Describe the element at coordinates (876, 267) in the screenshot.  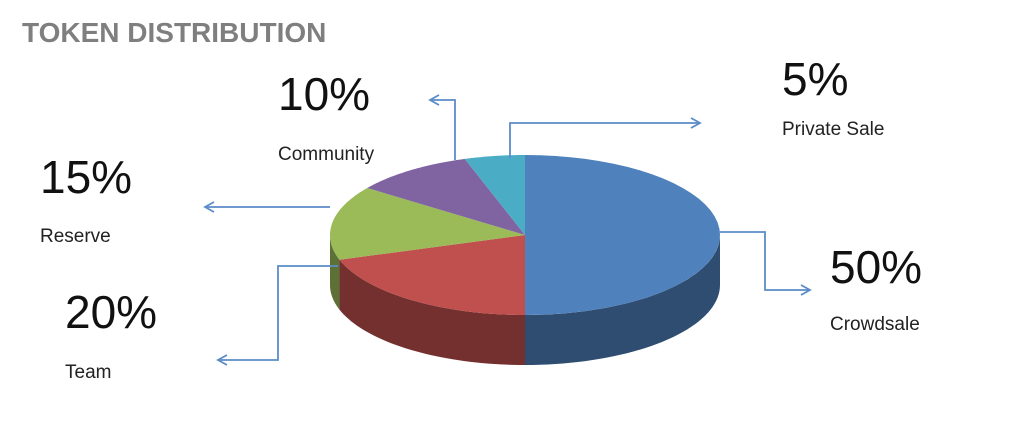
I see `value-label: 50%` at that location.